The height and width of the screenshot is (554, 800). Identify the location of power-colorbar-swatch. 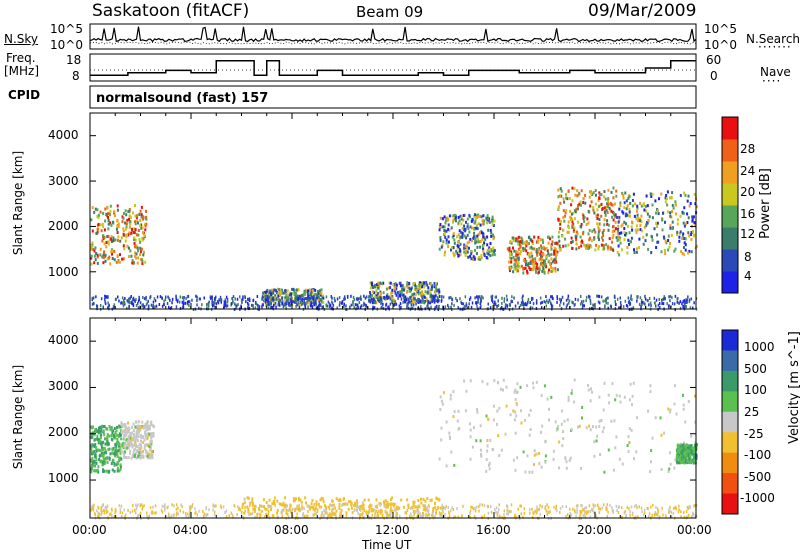
(730, 194).